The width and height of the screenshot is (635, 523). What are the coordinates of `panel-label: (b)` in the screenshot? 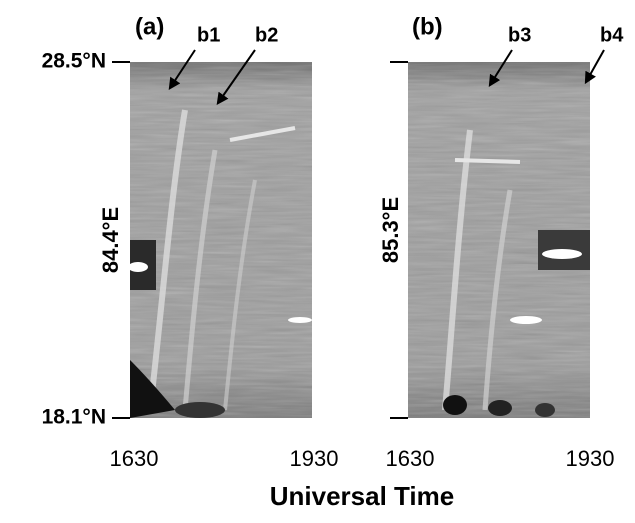 It's located at (427, 26).